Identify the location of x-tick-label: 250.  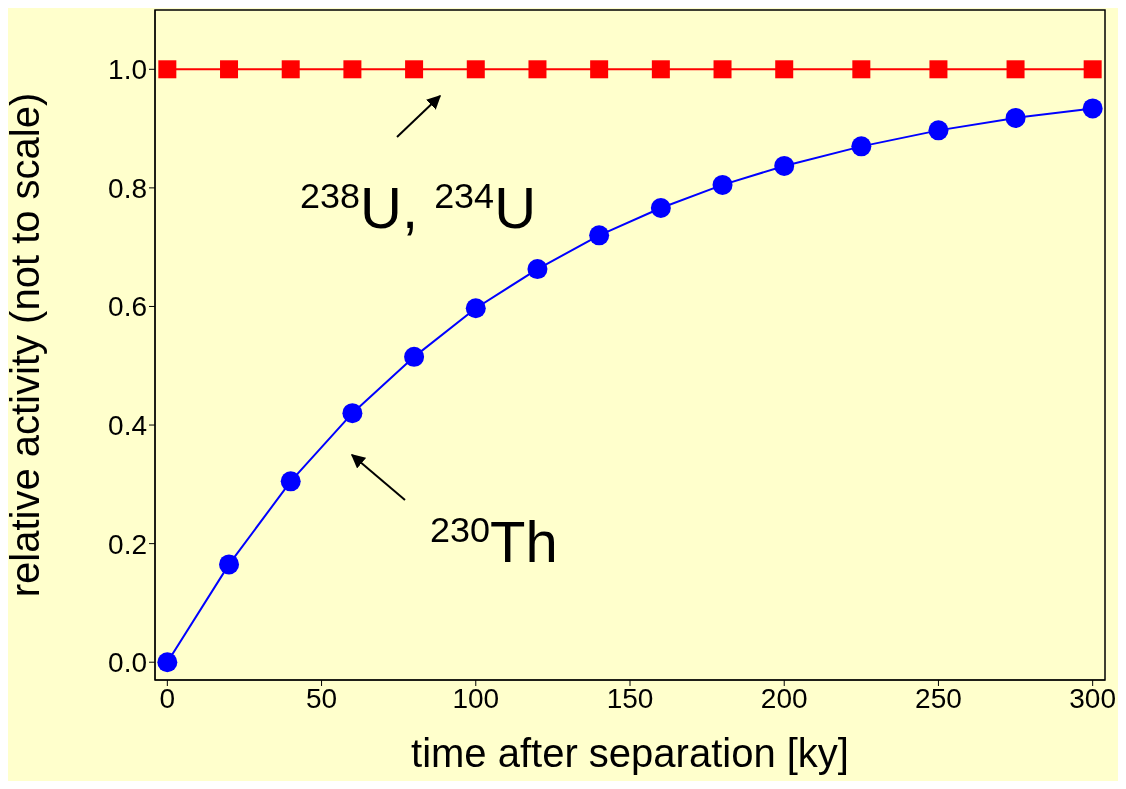
(938, 698).